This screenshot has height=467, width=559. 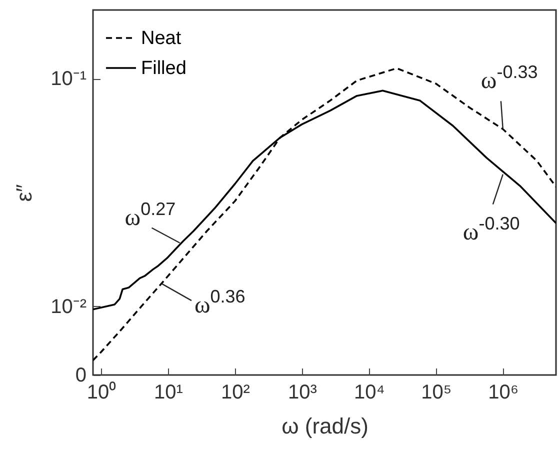 What do you see at coordinates (68, 79) in the screenshot?
I see `y-tick-label: 10⁻¹` at bounding box center [68, 79].